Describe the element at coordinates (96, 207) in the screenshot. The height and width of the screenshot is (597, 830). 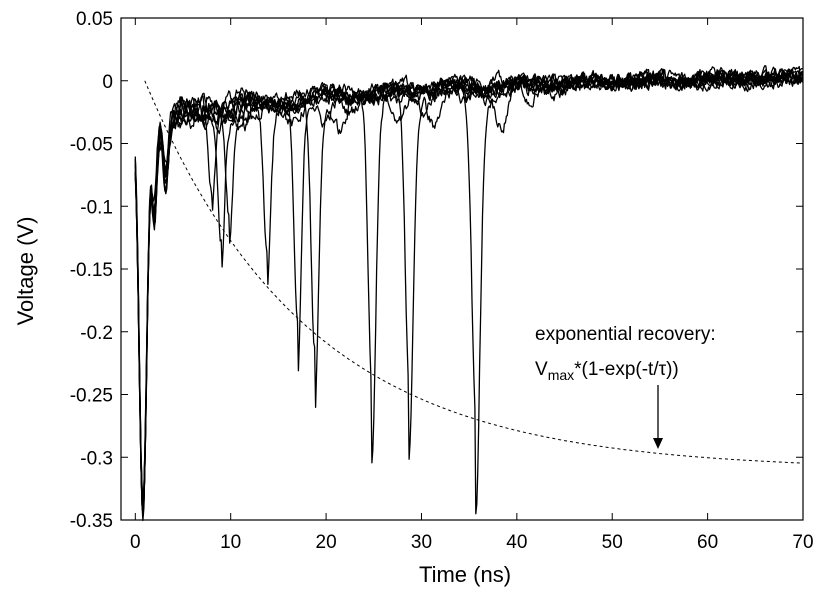
I see `y-tick-label: -0.1` at that location.